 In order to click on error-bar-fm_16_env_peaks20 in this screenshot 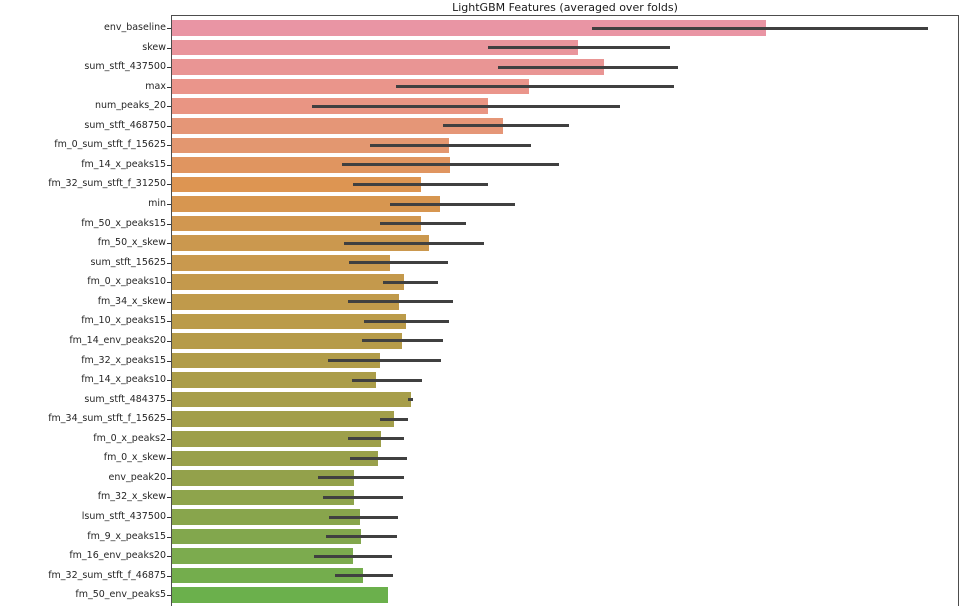, I will do `click(353, 556)`.